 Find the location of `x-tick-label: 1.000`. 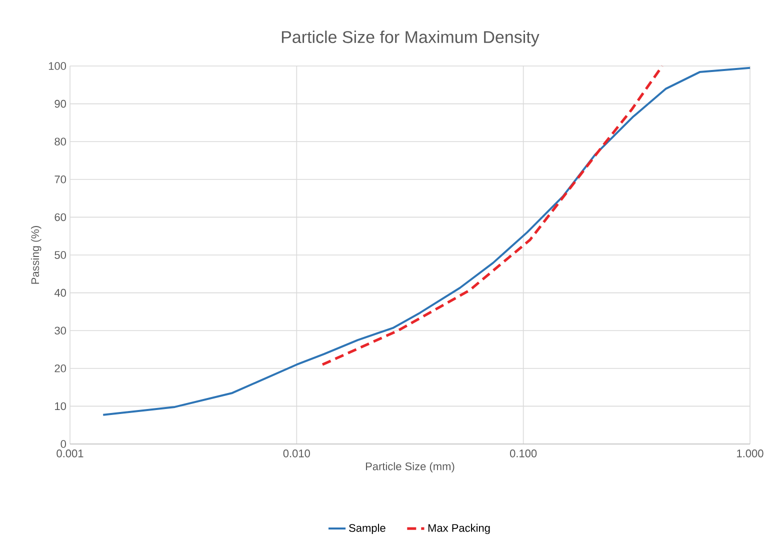

x-tick-label: 1.000 is located at coordinates (750, 454).